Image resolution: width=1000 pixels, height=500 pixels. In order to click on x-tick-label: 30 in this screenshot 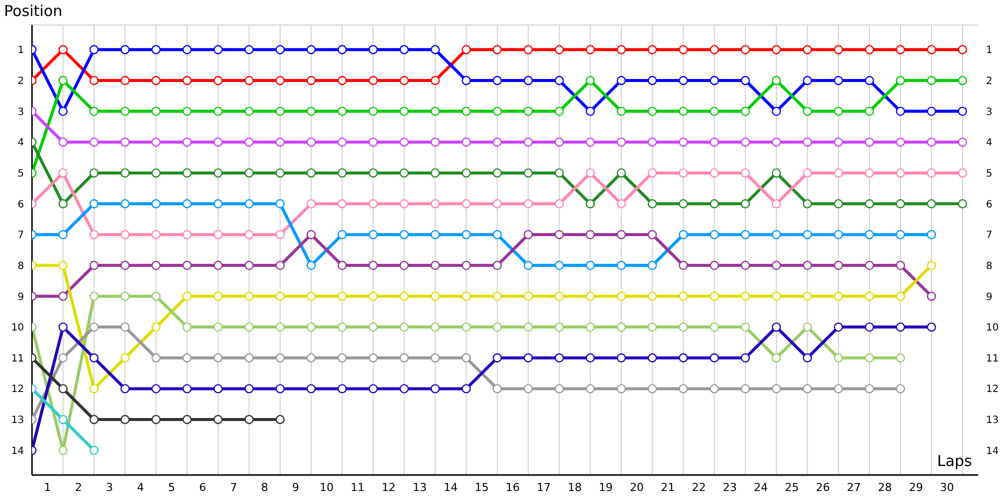, I will do `click(947, 487)`.